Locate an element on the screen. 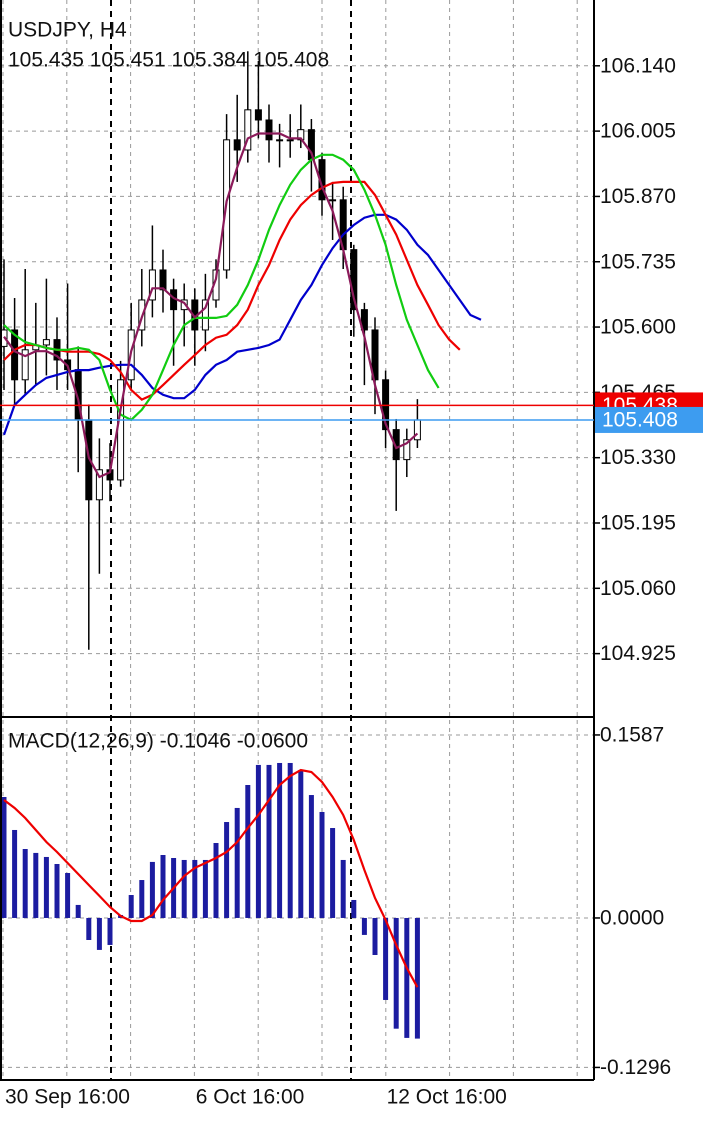  y-tick-label: 0.1587 is located at coordinates (632, 734).